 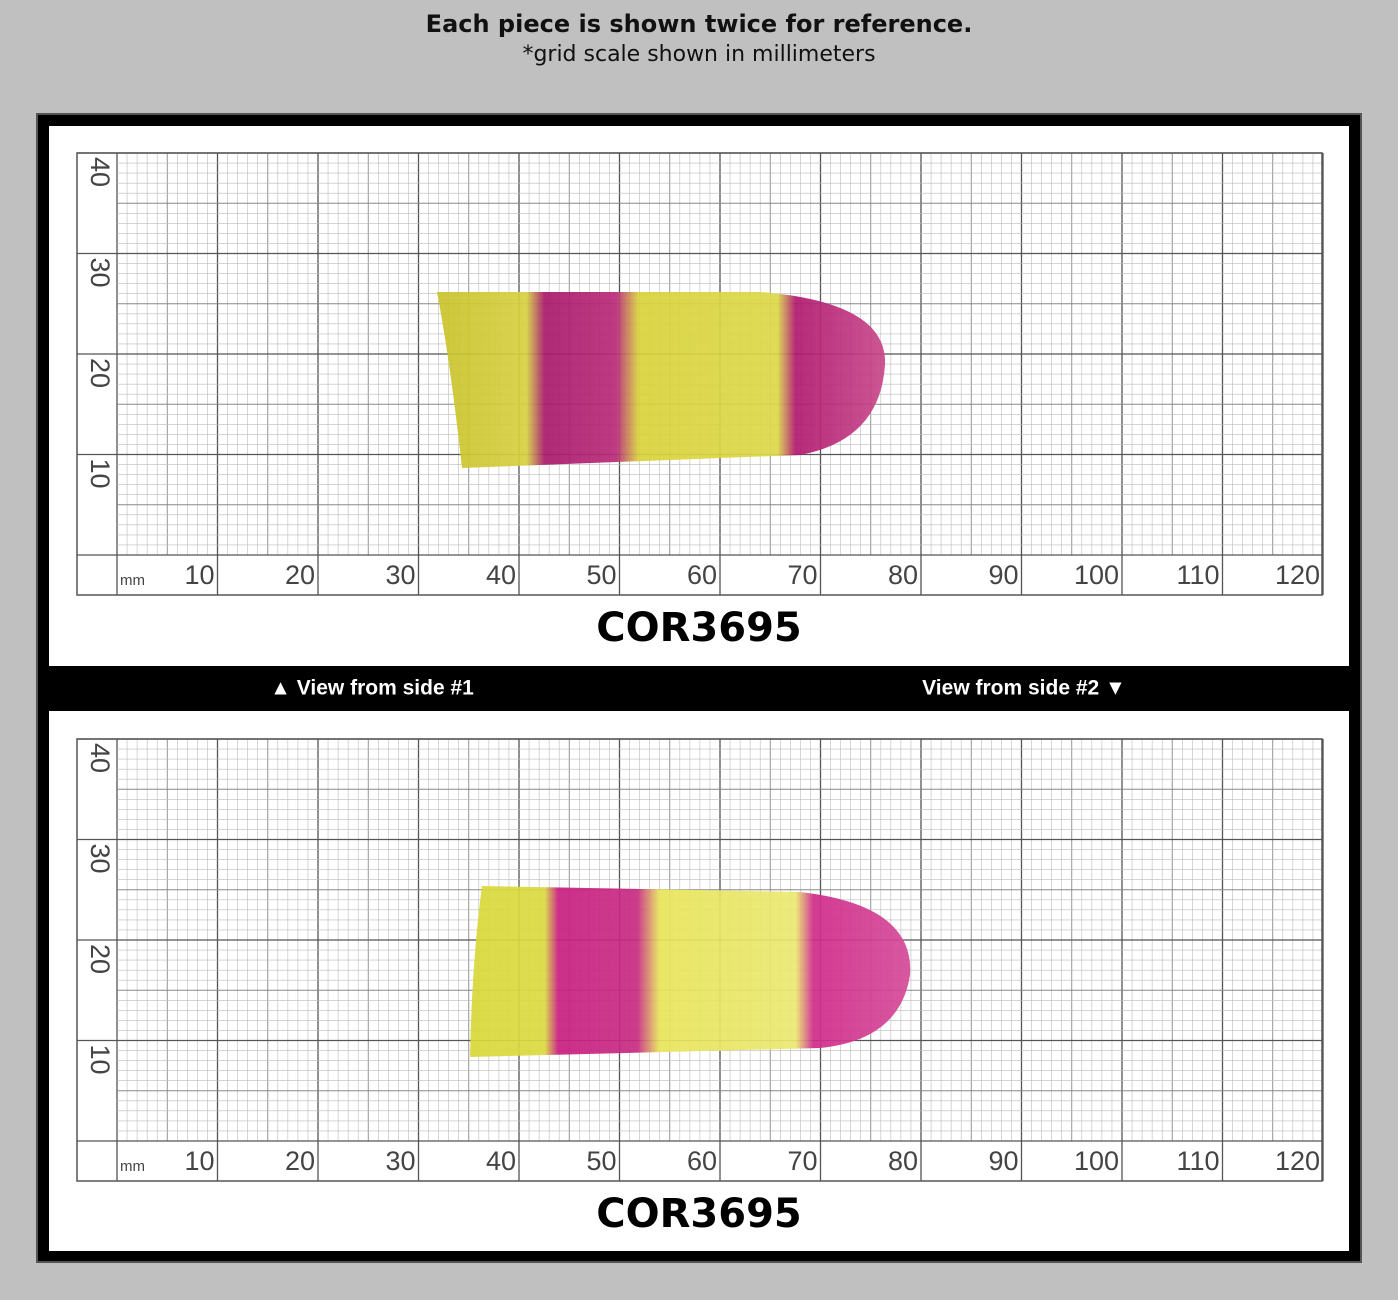 What do you see at coordinates (698, 54) in the screenshot?
I see `subtitle: *grid scale shown in millimeters` at bounding box center [698, 54].